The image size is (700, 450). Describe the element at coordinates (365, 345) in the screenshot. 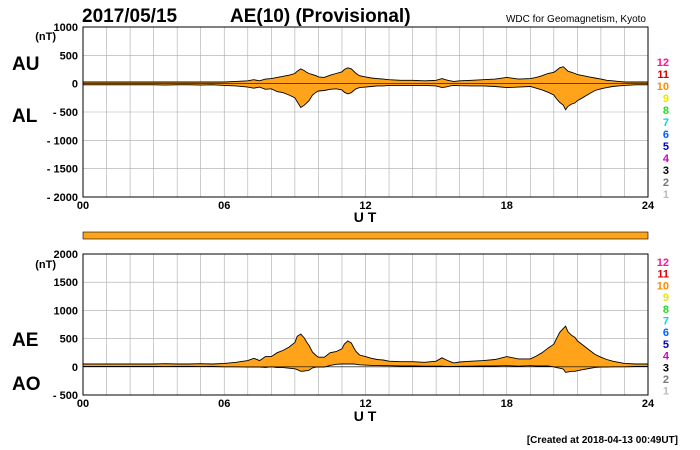

I see `series-line-ae` at that location.